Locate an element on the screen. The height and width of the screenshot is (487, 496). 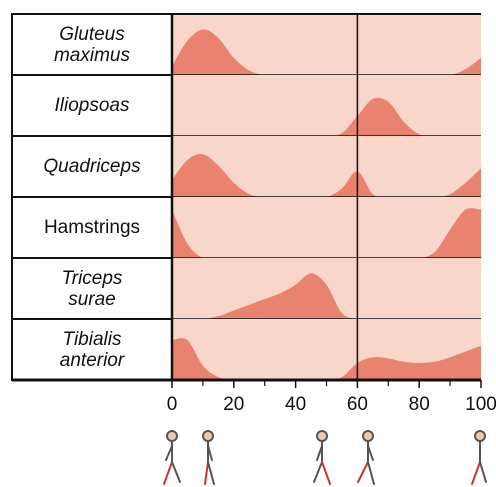
x-tick-label: 60 is located at coordinates (357, 404).